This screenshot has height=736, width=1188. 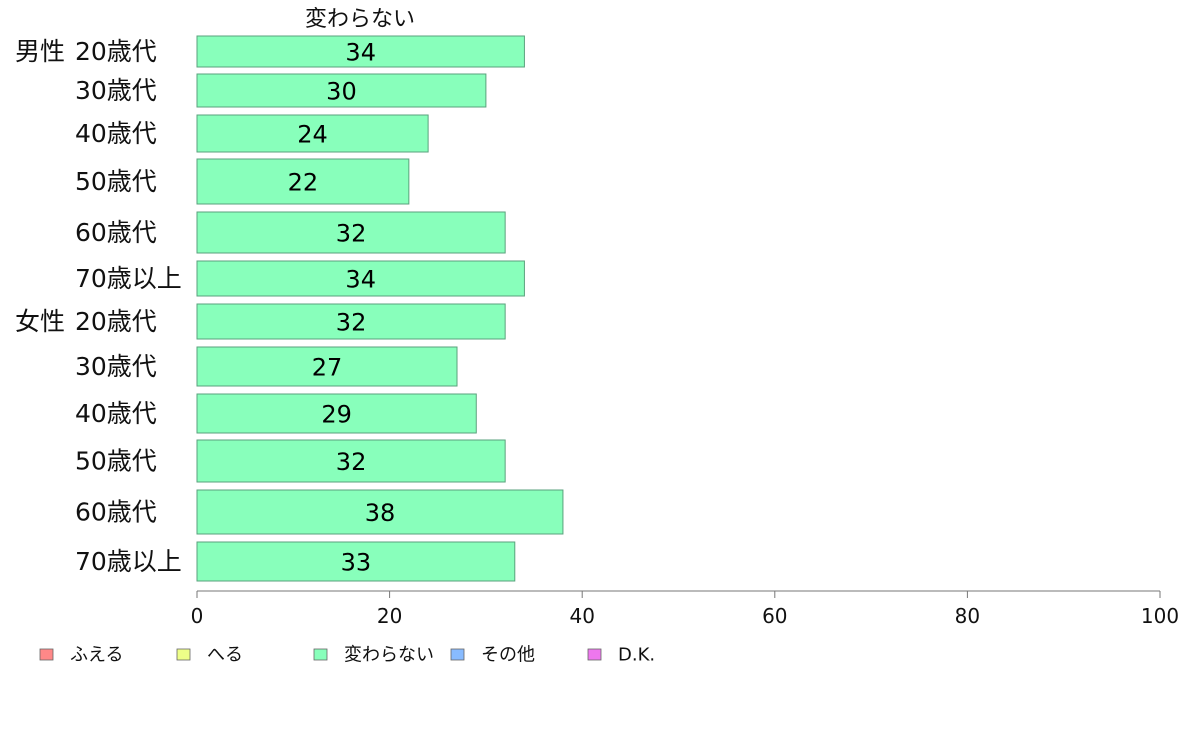 I want to click on group-label: 女性, so click(x=40, y=321).